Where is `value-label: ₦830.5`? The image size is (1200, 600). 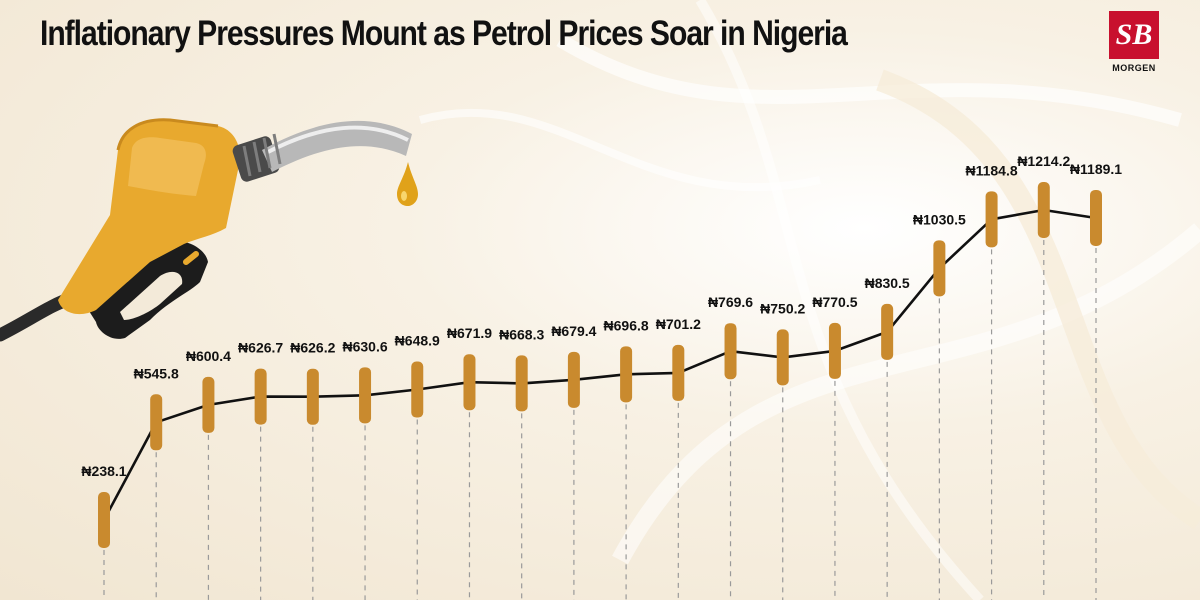
value-label: ₦830.5 is located at coordinates (887, 283).